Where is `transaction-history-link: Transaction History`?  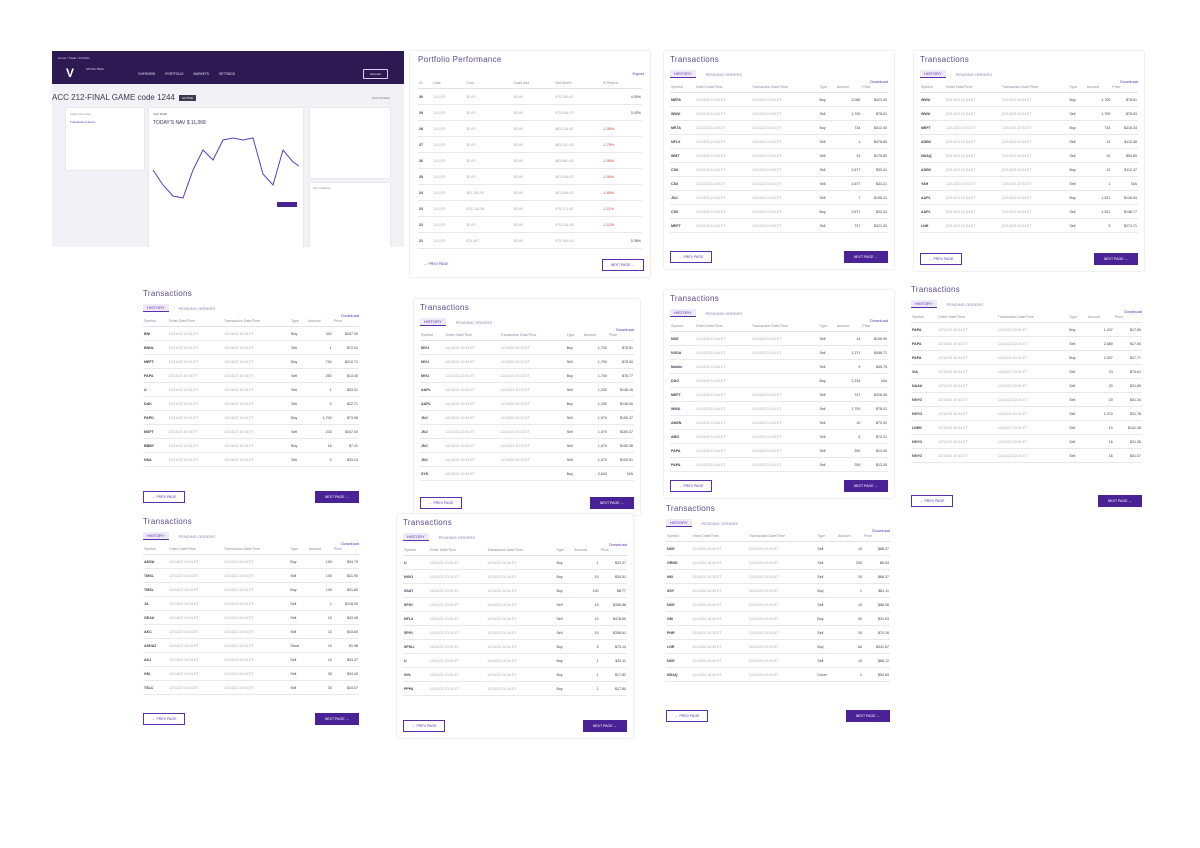 transaction-history-link: Transaction History is located at coordinates (83, 122).